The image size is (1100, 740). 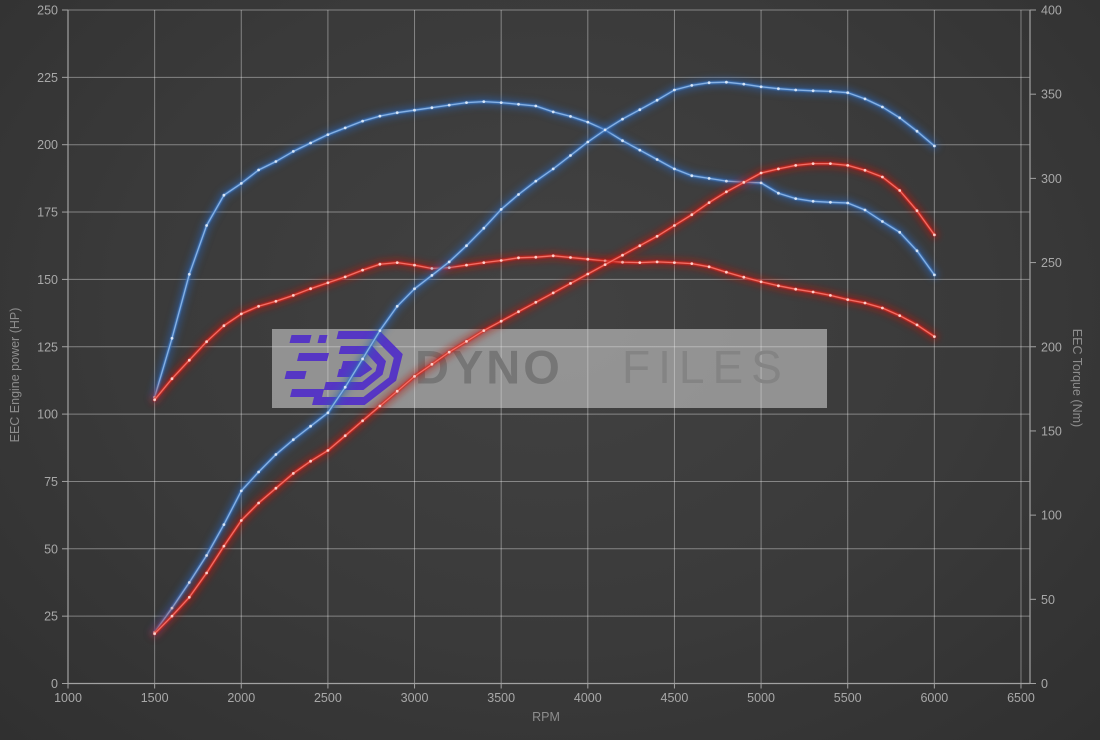 I want to click on series-red_torque-markers, so click(x=544, y=328).